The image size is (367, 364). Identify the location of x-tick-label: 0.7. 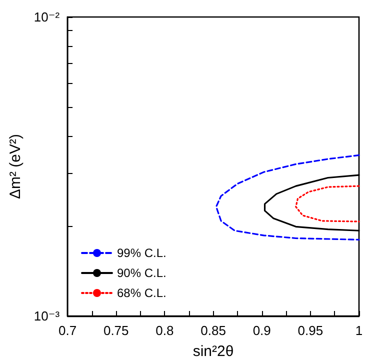
(67, 330).